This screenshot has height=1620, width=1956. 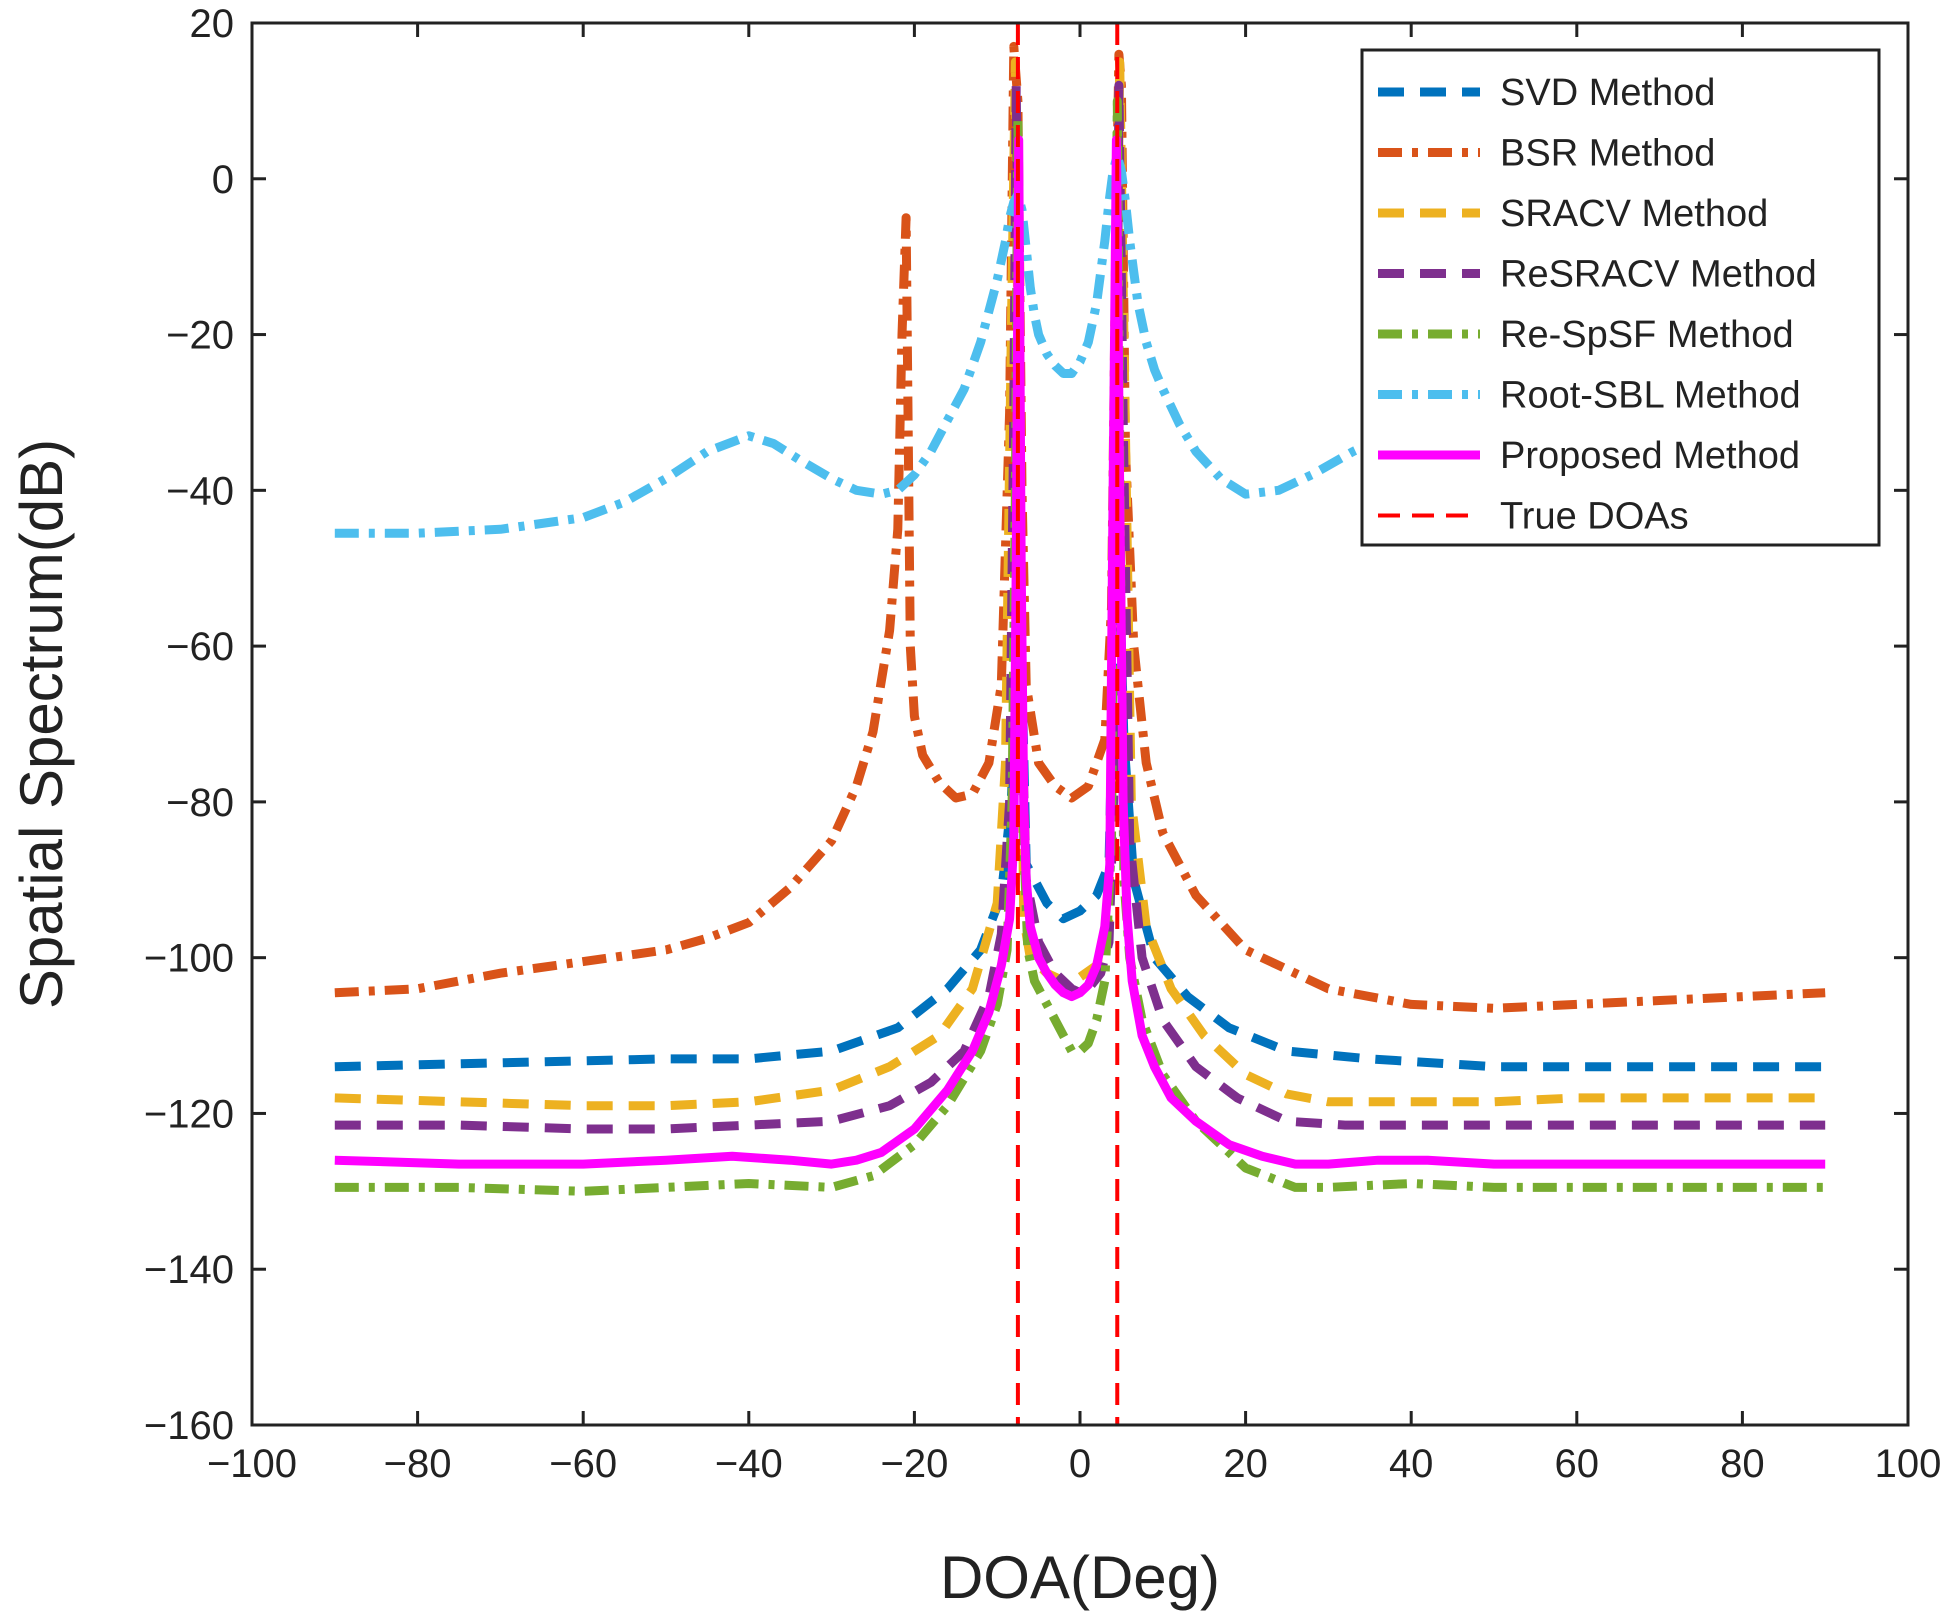 I want to click on y-tick-label: −140, so click(x=189, y=1270).